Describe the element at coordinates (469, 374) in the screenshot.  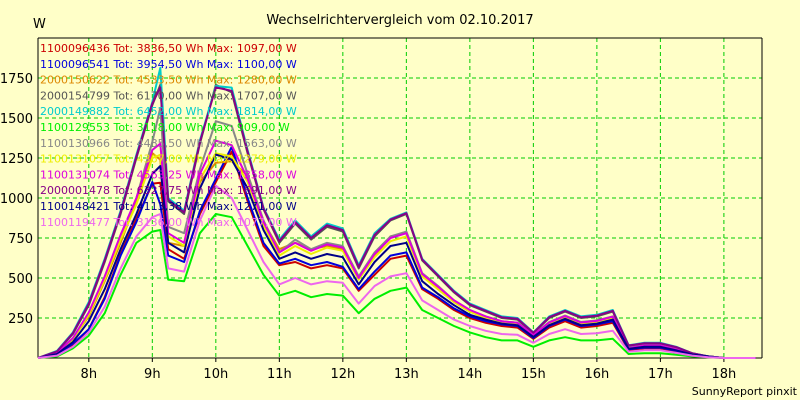
I see `x-tick-label: 14h` at that location.